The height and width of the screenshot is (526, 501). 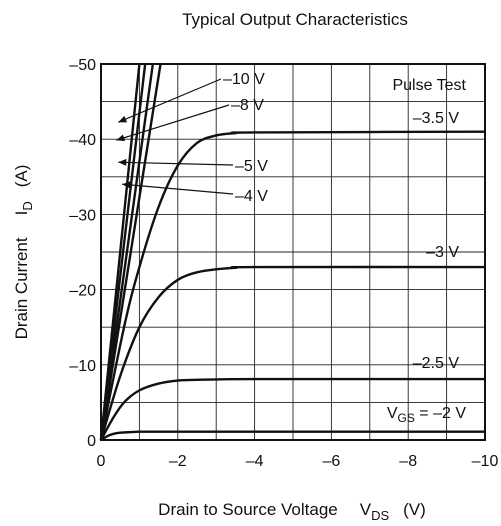 What do you see at coordinates (332, 461) in the screenshot?
I see `x-tick-label: –6` at bounding box center [332, 461].